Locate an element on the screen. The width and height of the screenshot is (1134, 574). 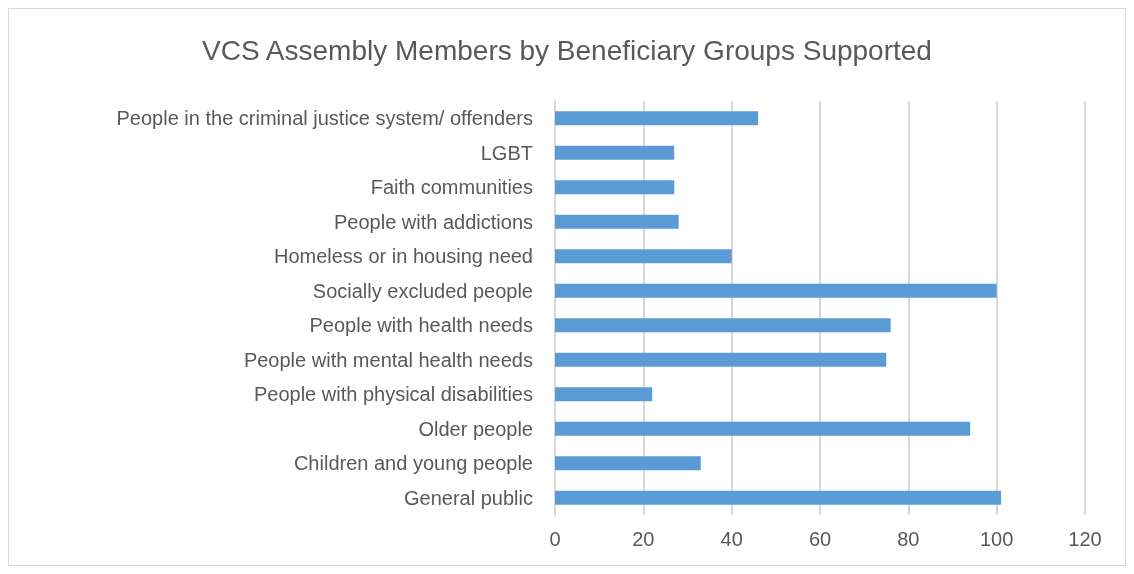
x-tick-label: 120 is located at coordinates (1085, 539).